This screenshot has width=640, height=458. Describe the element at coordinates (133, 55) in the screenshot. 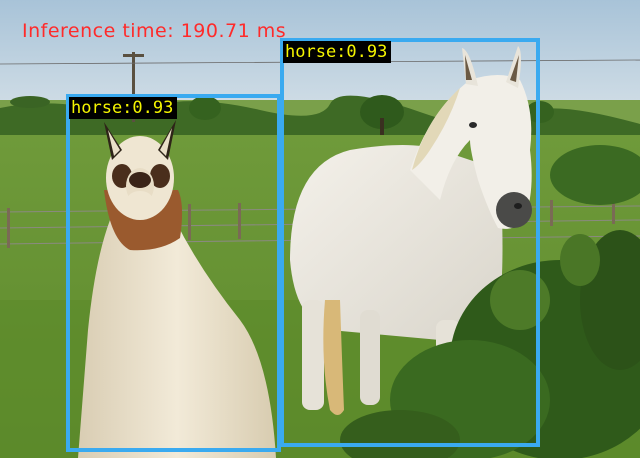

I see `telegraph-crossarm` at that location.